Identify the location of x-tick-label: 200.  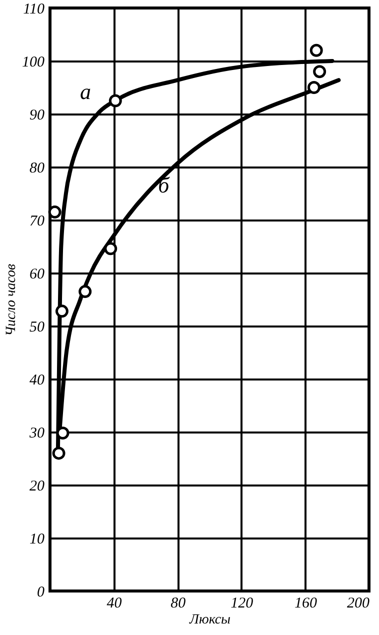
(358, 604).